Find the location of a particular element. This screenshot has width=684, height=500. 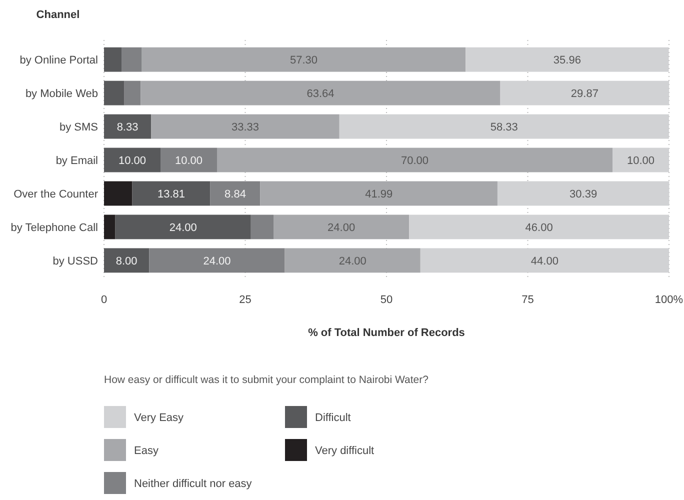

data-label: 8.33 is located at coordinates (127, 128).